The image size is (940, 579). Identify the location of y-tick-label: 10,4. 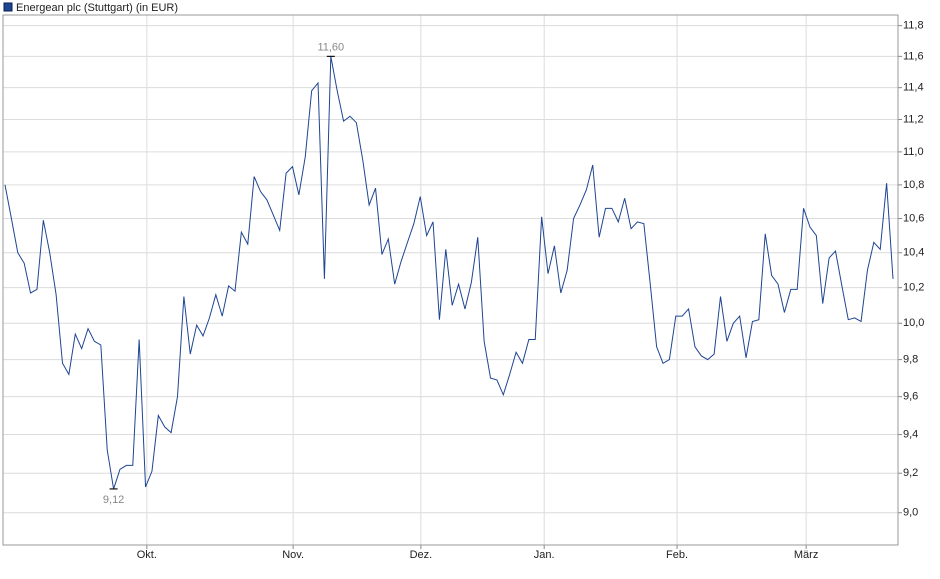
(913, 253).